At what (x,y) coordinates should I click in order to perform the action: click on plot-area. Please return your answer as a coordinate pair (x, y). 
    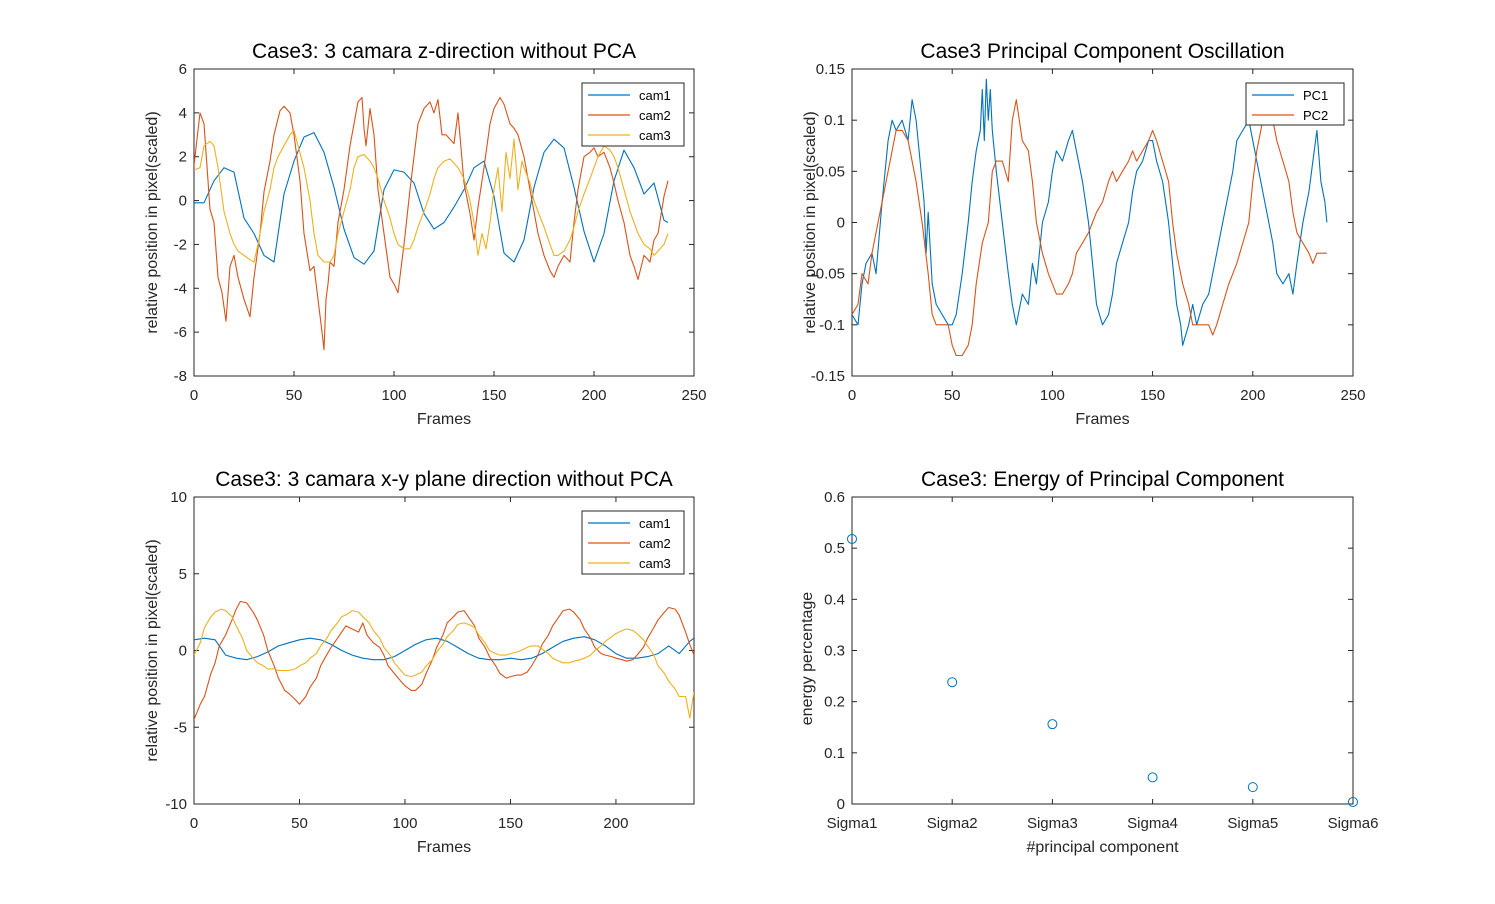
    Looking at the image, I should click on (1102, 650).